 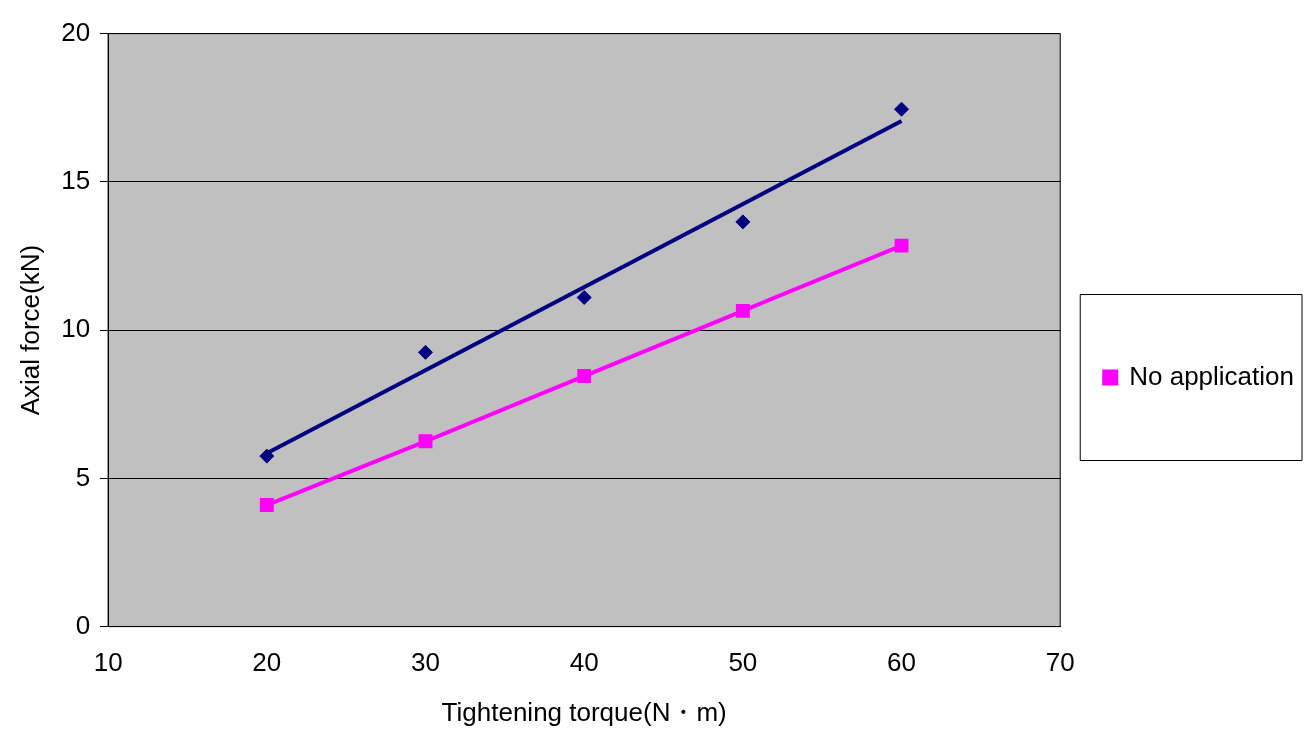 What do you see at coordinates (901, 662) in the screenshot?
I see `x-tick-label: 60` at bounding box center [901, 662].